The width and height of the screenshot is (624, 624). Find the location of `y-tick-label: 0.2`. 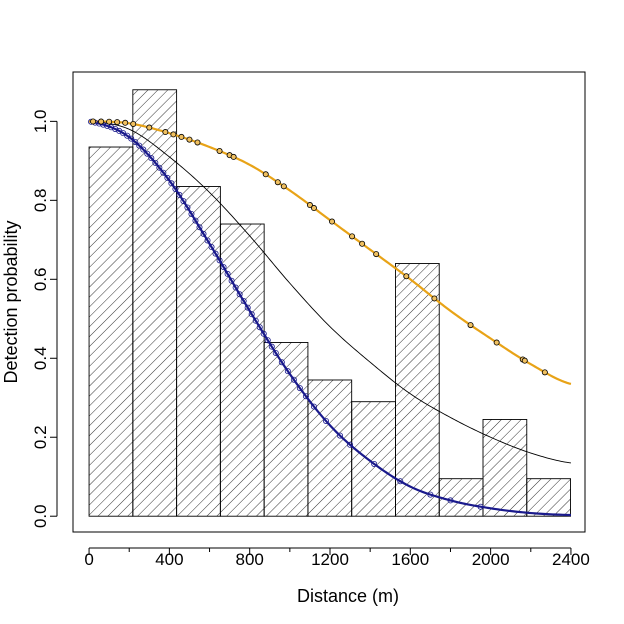

y-tick-label: 0.2 is located at coordinates (40, 437).